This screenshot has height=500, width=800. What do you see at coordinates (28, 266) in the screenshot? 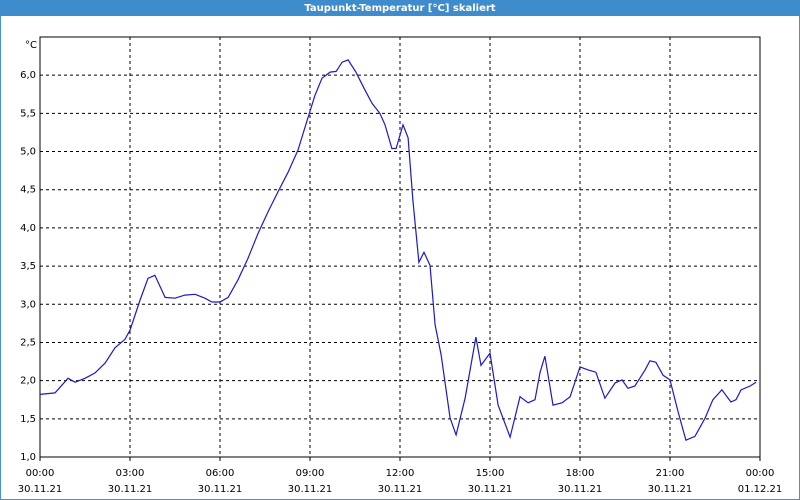
I see `y-tick-label: 3,5` at bounding box center [28, 266].